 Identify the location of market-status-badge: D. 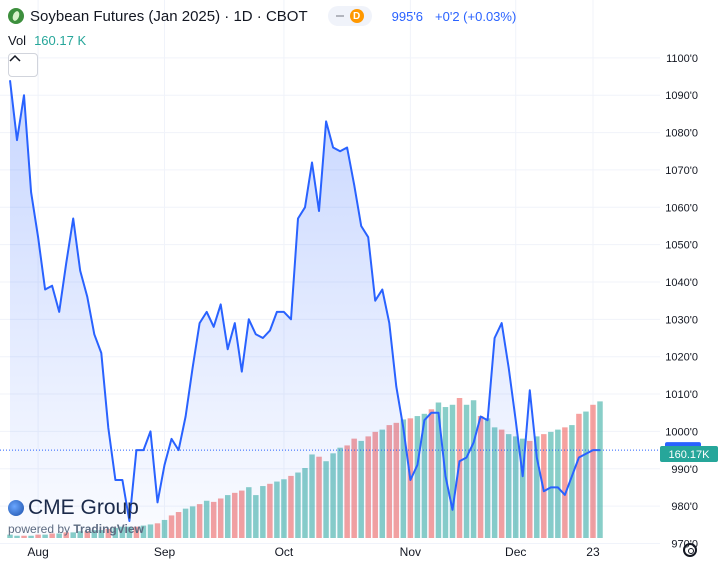
(349, 16).